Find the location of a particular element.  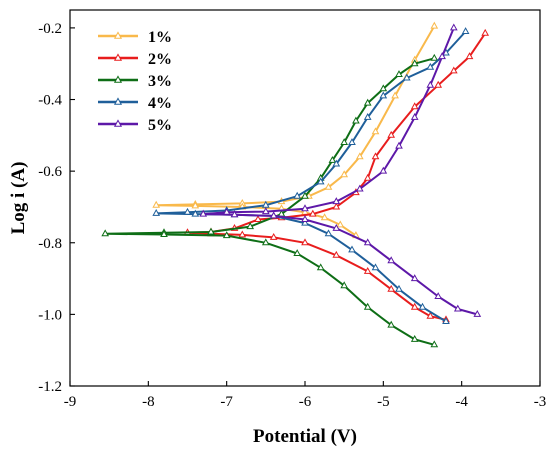

y-tick-label: -0.4 is located at coordinates (50, 101).